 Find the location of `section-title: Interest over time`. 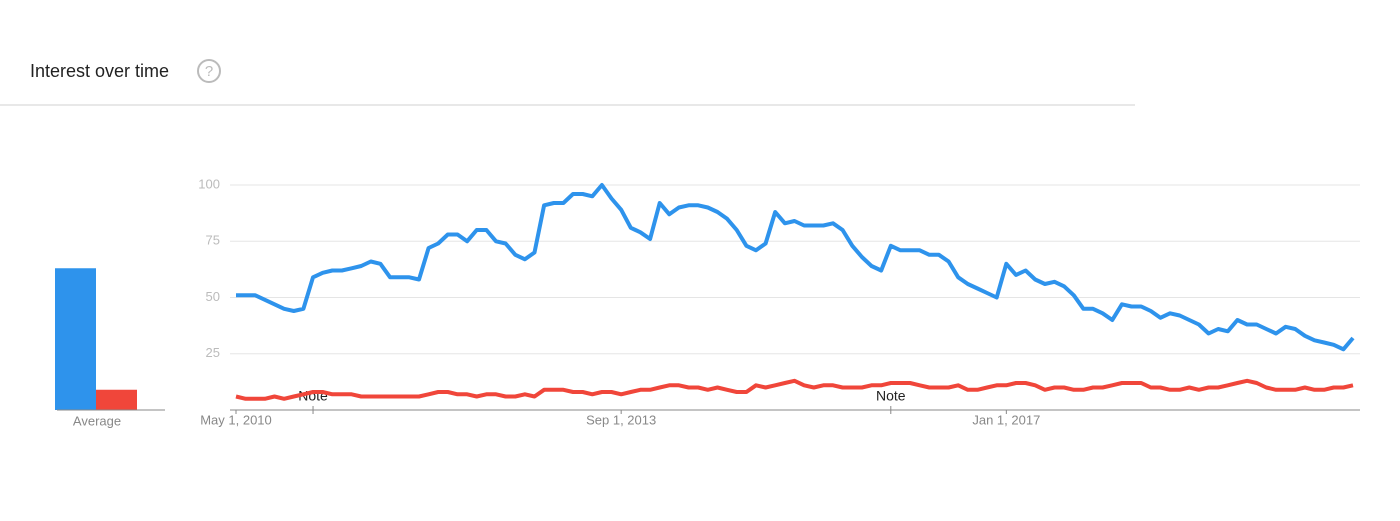

section-title: Interest over time is located at coordinates (99, 71).